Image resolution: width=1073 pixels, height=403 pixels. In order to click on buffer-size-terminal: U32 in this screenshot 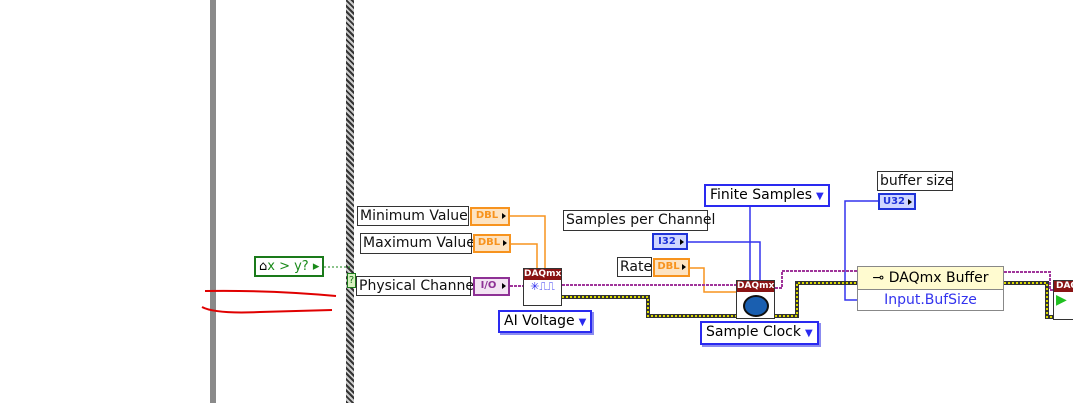, I will do `click(897, 201)`.